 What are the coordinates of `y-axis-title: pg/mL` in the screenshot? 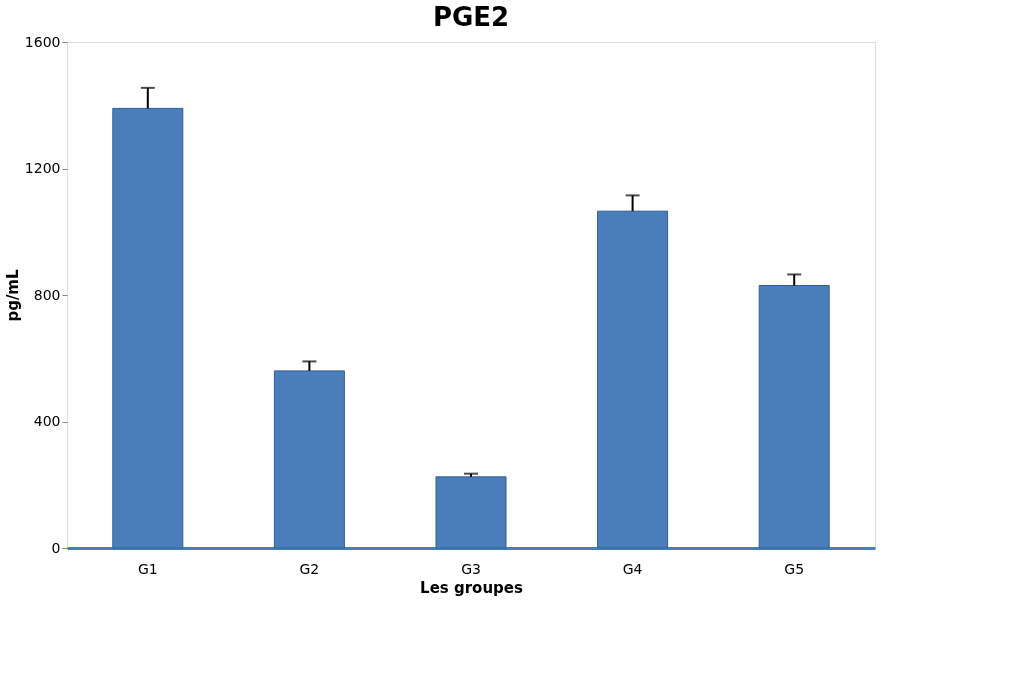 It's located at (12, 295).